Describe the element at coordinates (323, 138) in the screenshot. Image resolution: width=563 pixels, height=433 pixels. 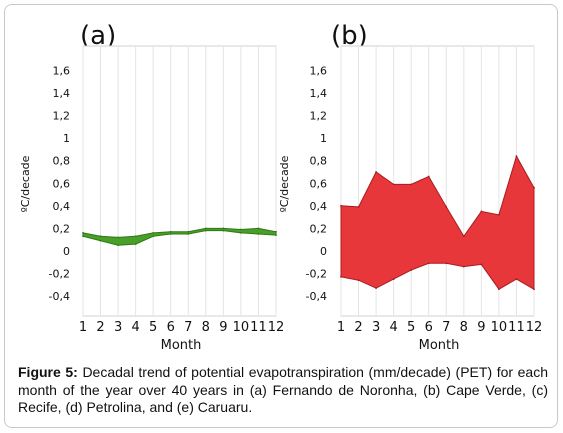
I see `panel-b-y-tick-label: 1` at that location.